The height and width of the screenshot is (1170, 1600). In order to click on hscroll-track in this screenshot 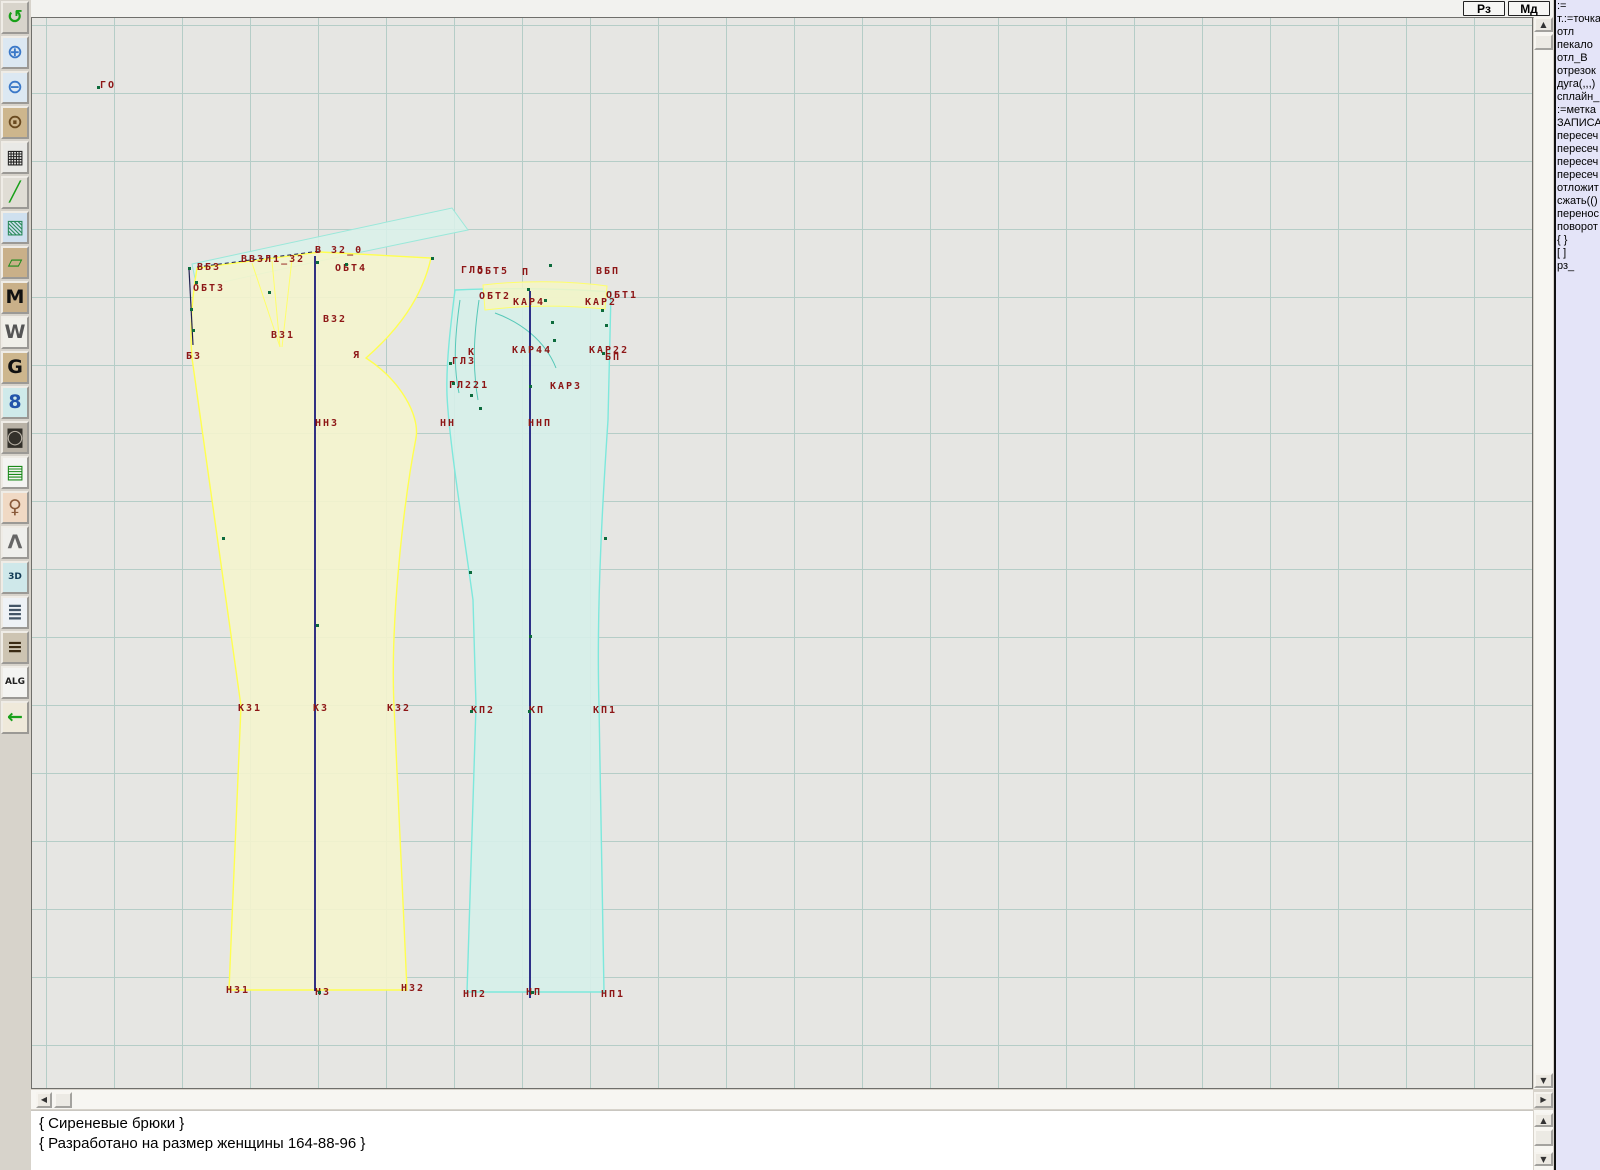, I will do `click(782, 1099)`.